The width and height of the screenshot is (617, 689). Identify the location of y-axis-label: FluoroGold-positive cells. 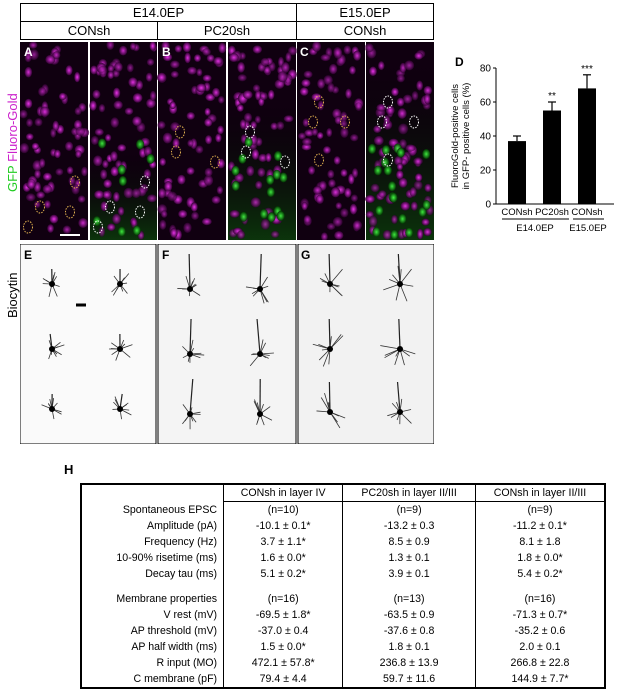
(455, 136).